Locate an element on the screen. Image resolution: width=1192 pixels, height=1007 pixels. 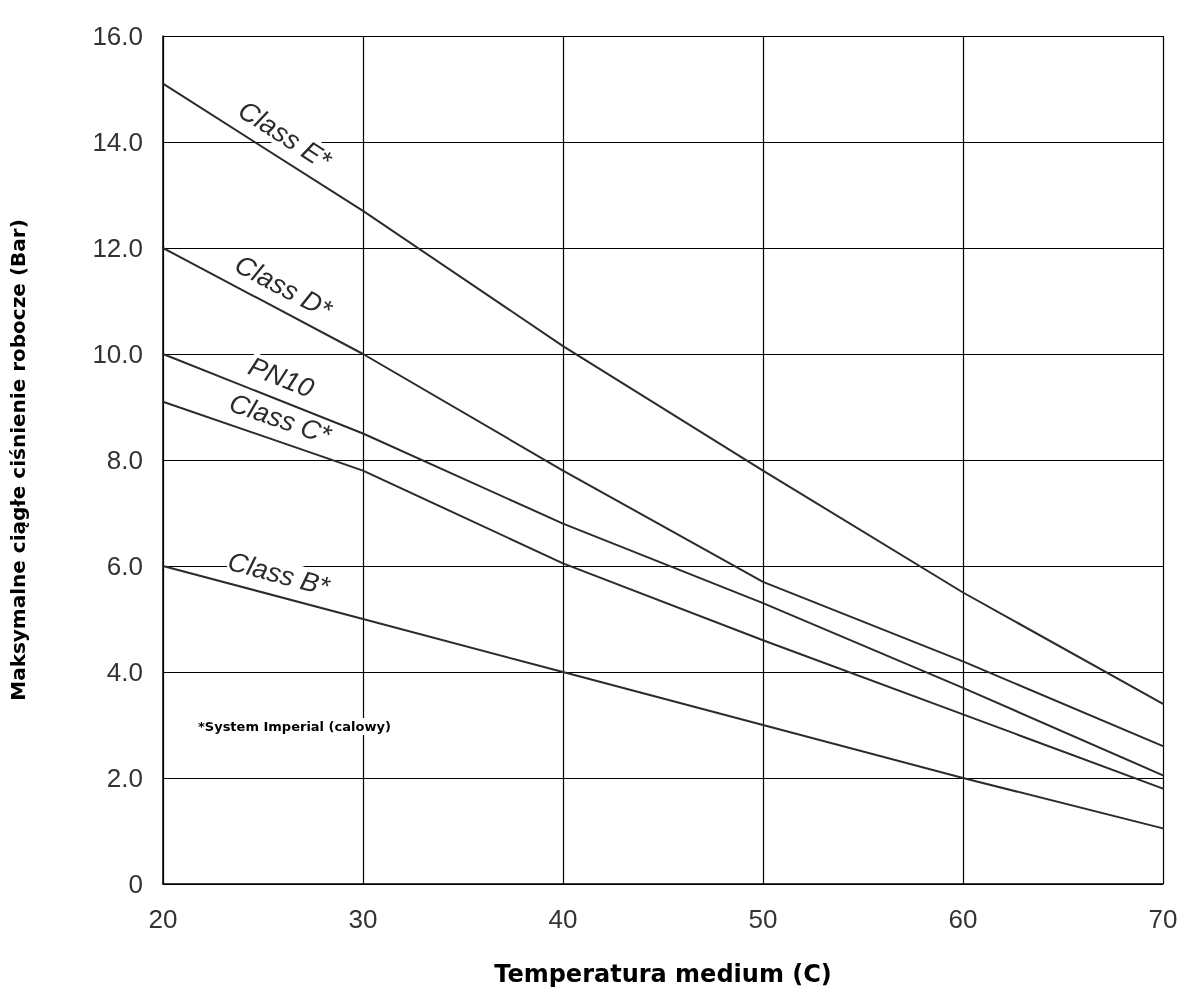
x-tick-label: 70 is located at coordinates (1163, 919).